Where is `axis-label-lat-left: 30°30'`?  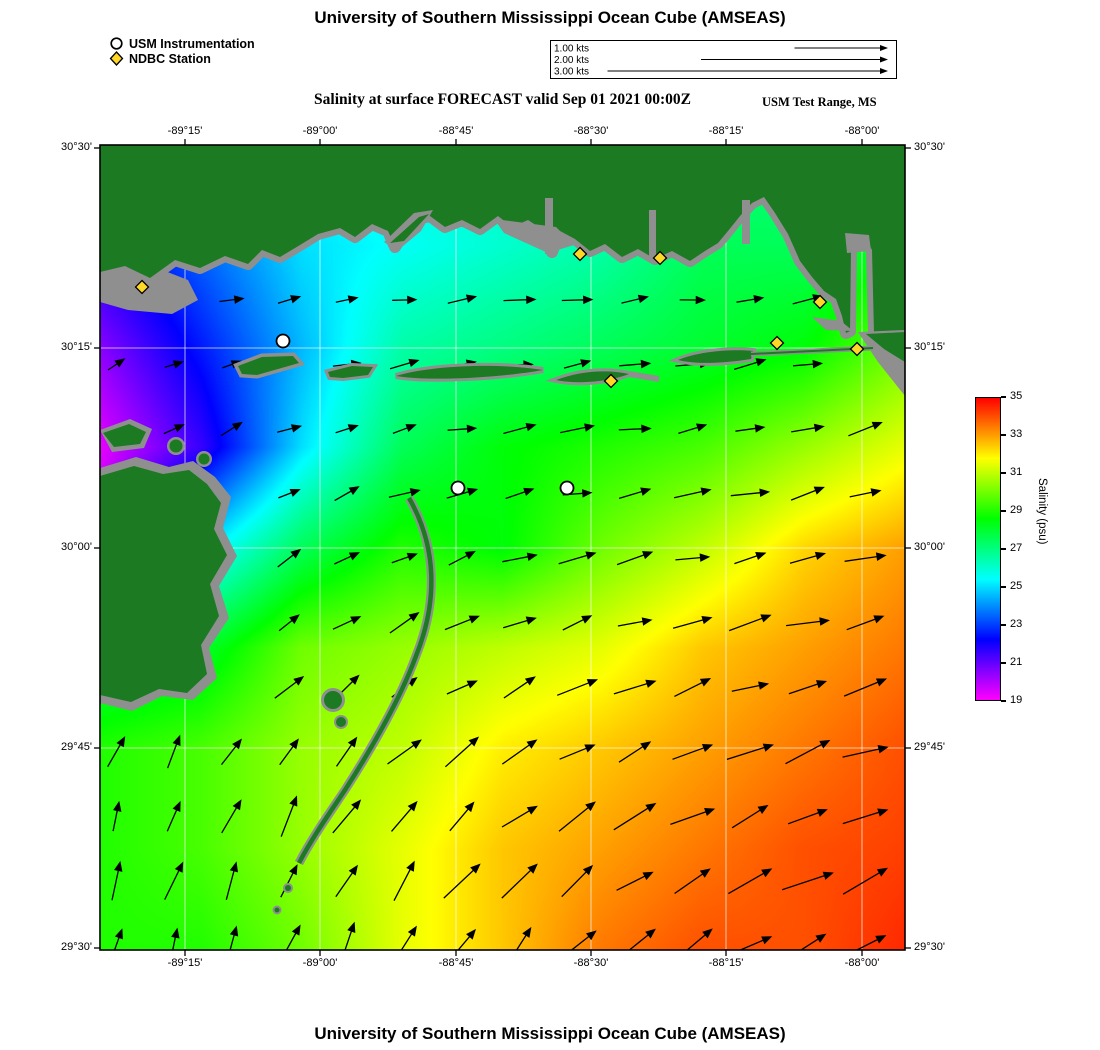 axis-label-lat-left: 30°30' is located at coordinates (76, 147).